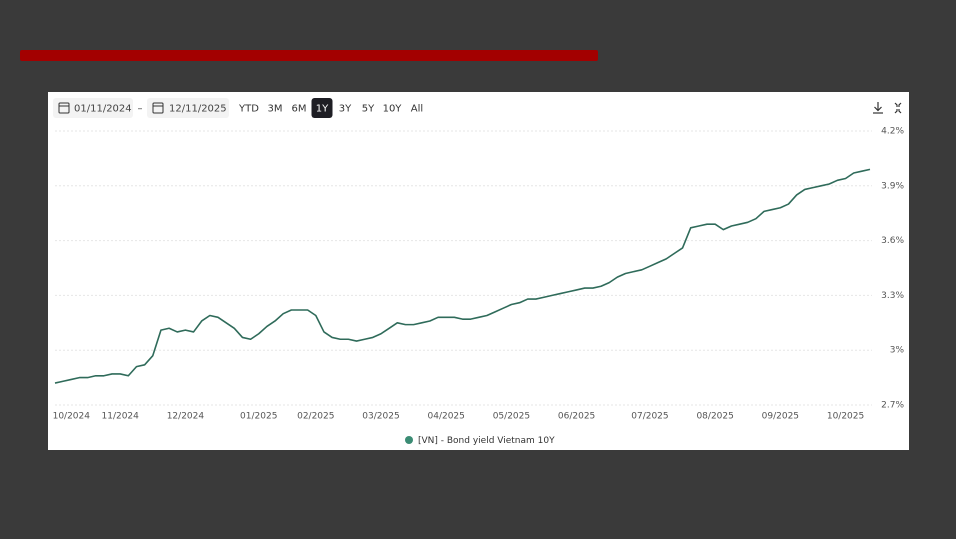 This screenshot has width=956, height=539. Describe the element at coordinates (186, 417) in the screenshot. I see `x-tick-label: 12/2024` at that location.